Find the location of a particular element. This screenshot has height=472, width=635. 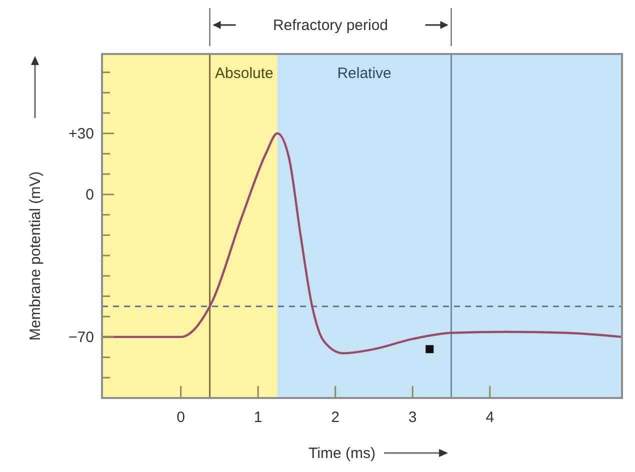

text: Refractory period is located at coordinates (330, 25).